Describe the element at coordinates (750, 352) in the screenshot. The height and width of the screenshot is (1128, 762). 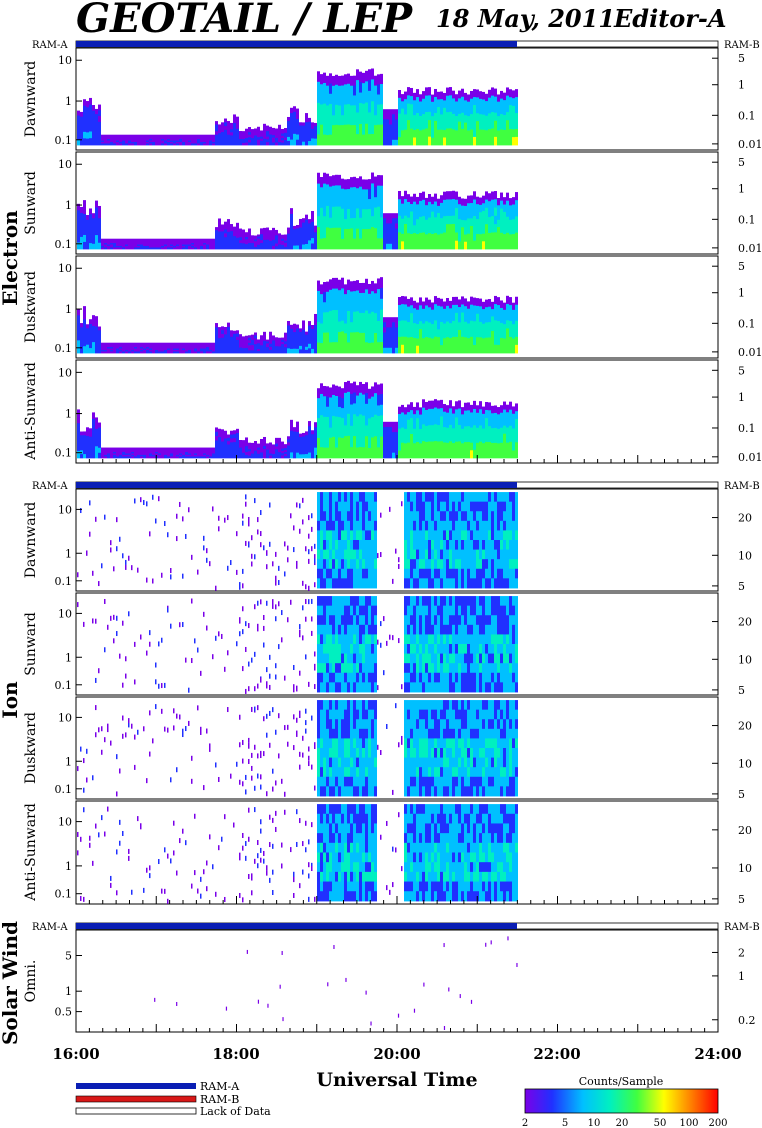
I see `y2-tick-label: 0.01` at that location.